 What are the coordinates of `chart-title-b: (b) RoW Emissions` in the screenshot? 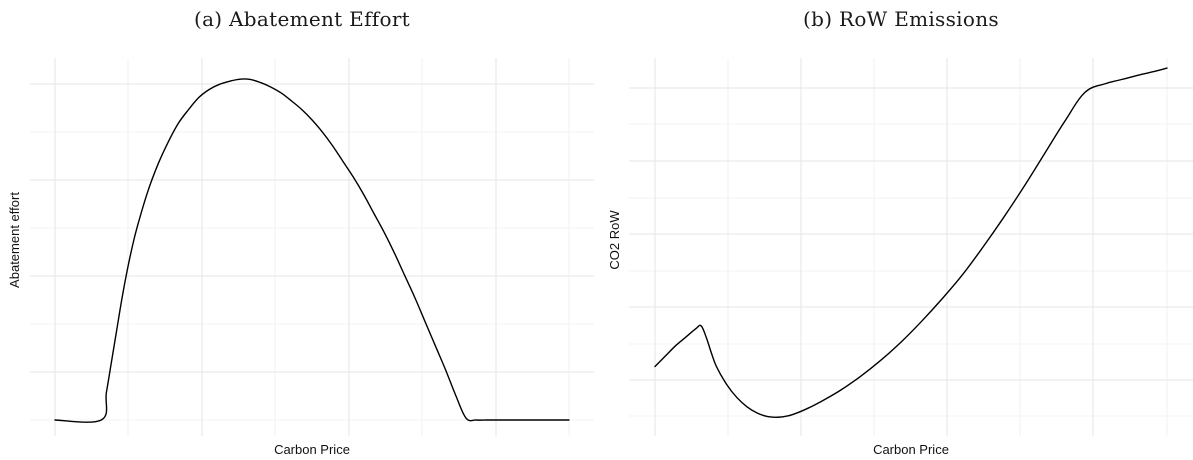 It's located at (901, 19).